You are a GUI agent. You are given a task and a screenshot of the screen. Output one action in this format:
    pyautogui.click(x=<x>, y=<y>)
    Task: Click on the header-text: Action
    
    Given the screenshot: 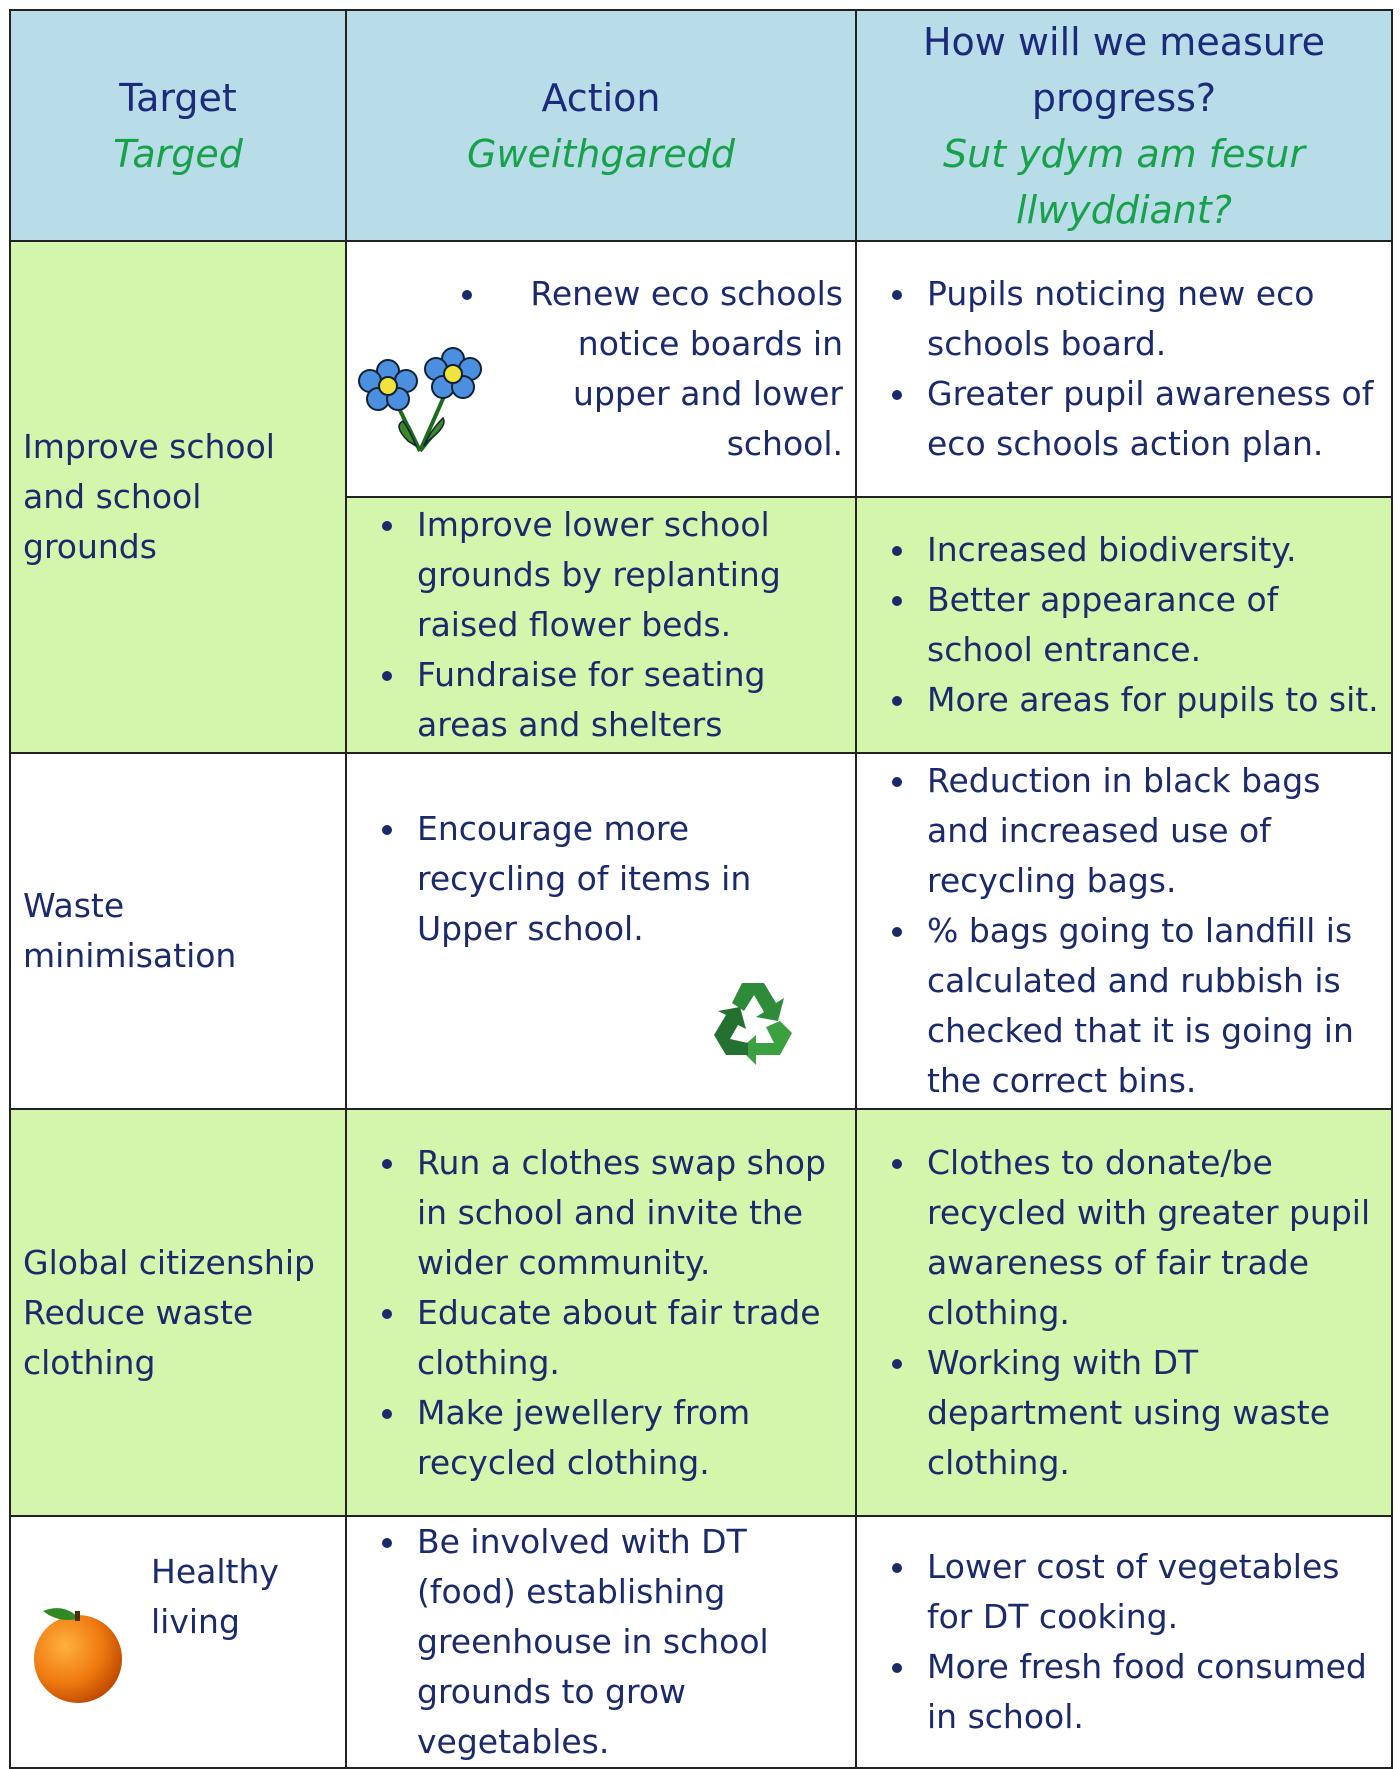 What is the action you would take?
    pyautogui.click(x=601, y=97)
    